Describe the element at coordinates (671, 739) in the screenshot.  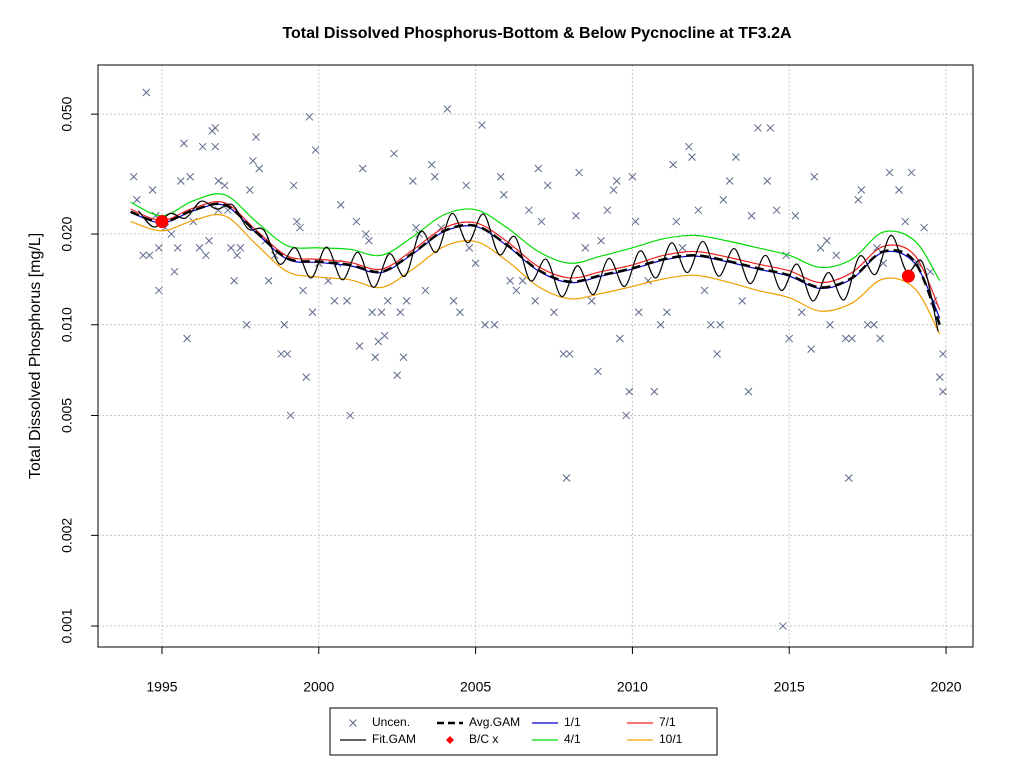
I see `legend-label: 10/1` at that location.